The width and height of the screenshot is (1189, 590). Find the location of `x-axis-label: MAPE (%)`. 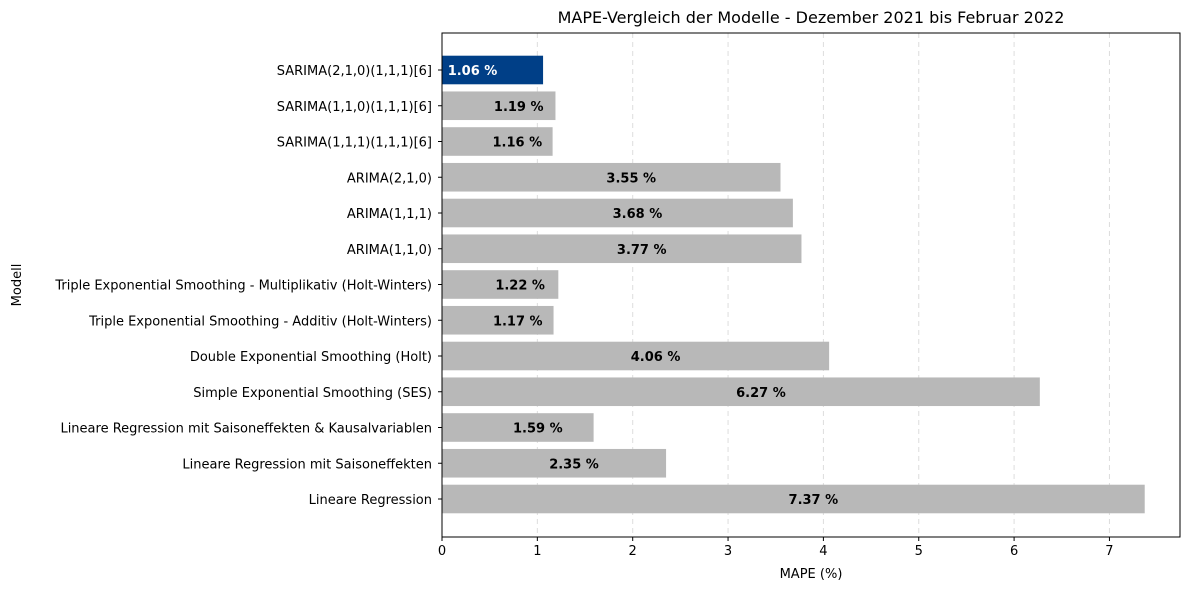

x-axis-label: MAPE (%) is located at coordinates (811, 574).